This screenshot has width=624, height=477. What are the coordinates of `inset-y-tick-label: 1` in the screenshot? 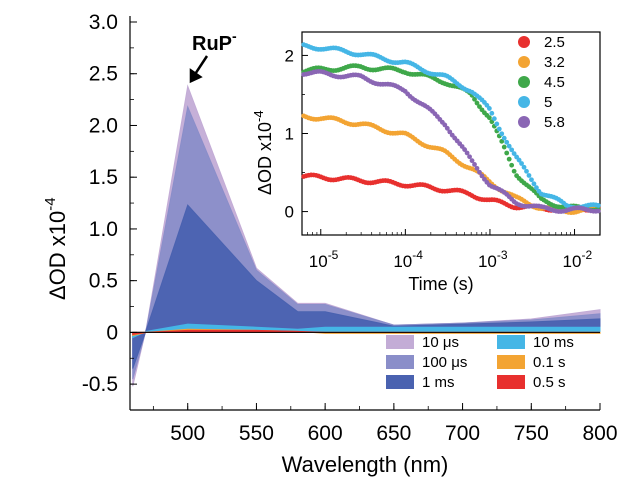 It's located at (289, 134).